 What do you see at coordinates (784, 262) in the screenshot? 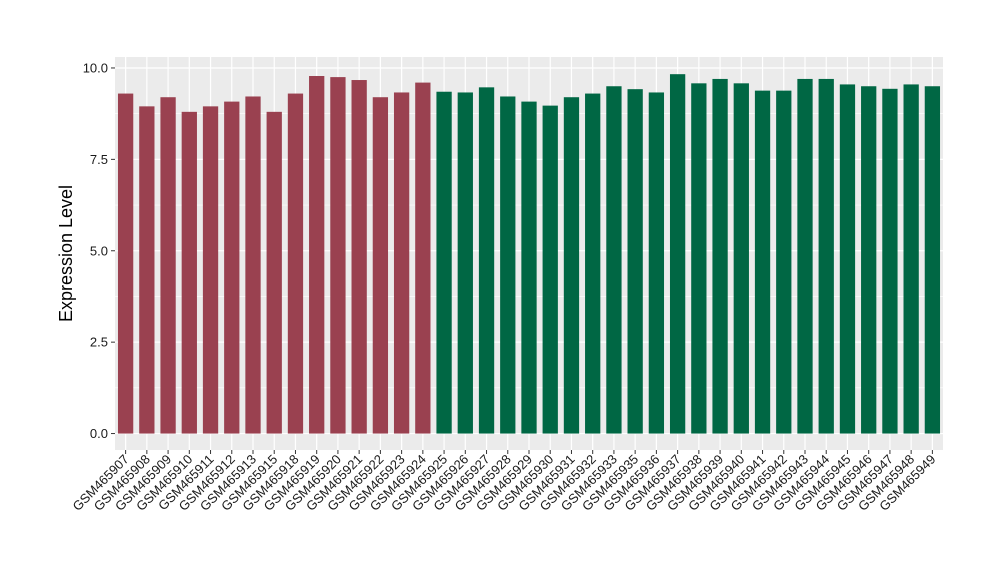
I see `bar-GSM465942` at bounding box center [784, 262].